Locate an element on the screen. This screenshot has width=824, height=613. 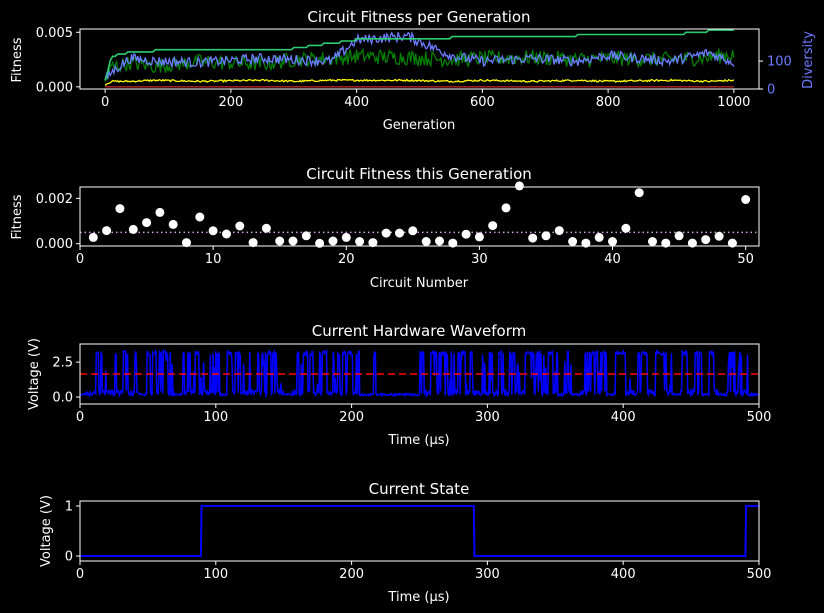
chart3-xtick-label: 300 is located at coordinates (487, 417).